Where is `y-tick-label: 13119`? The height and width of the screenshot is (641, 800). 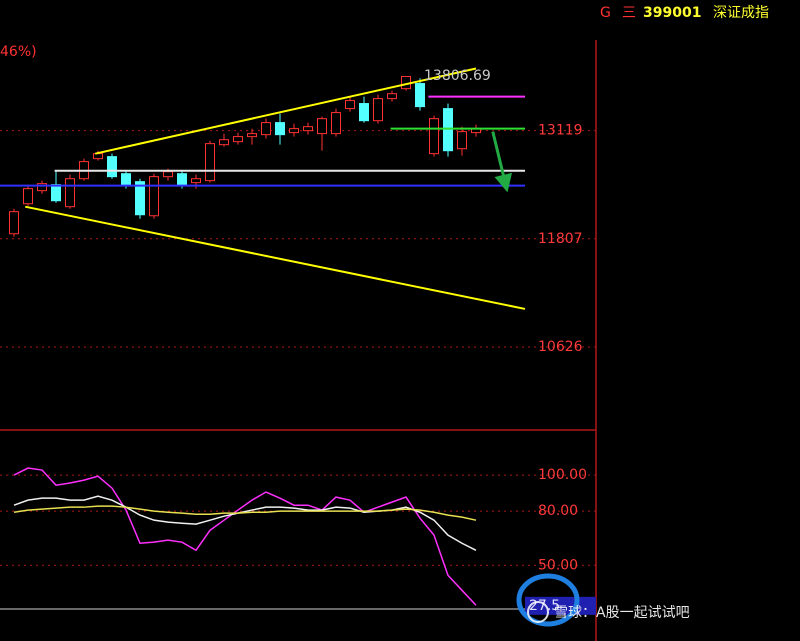
y-tick-label: 13119 is located at coordinates (560, 131).